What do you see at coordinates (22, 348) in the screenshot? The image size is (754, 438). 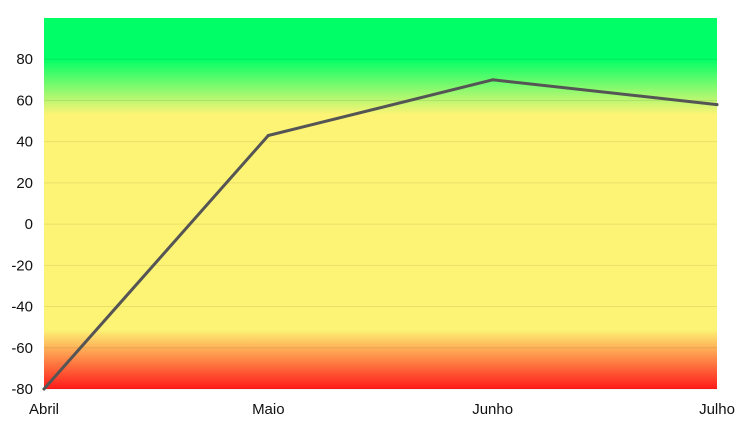 I see `y-tick-label: -60` at bounding box center [22, 348].